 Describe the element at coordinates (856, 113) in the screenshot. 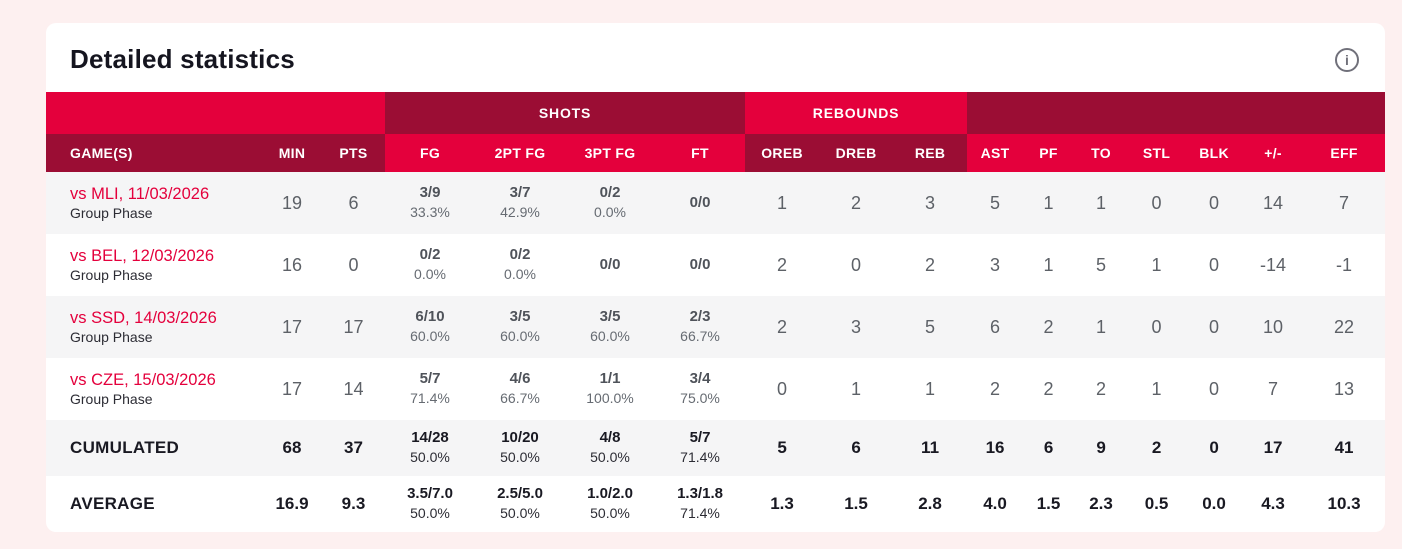

I see `group-header-rebounds: REBOUNDS` at that location.